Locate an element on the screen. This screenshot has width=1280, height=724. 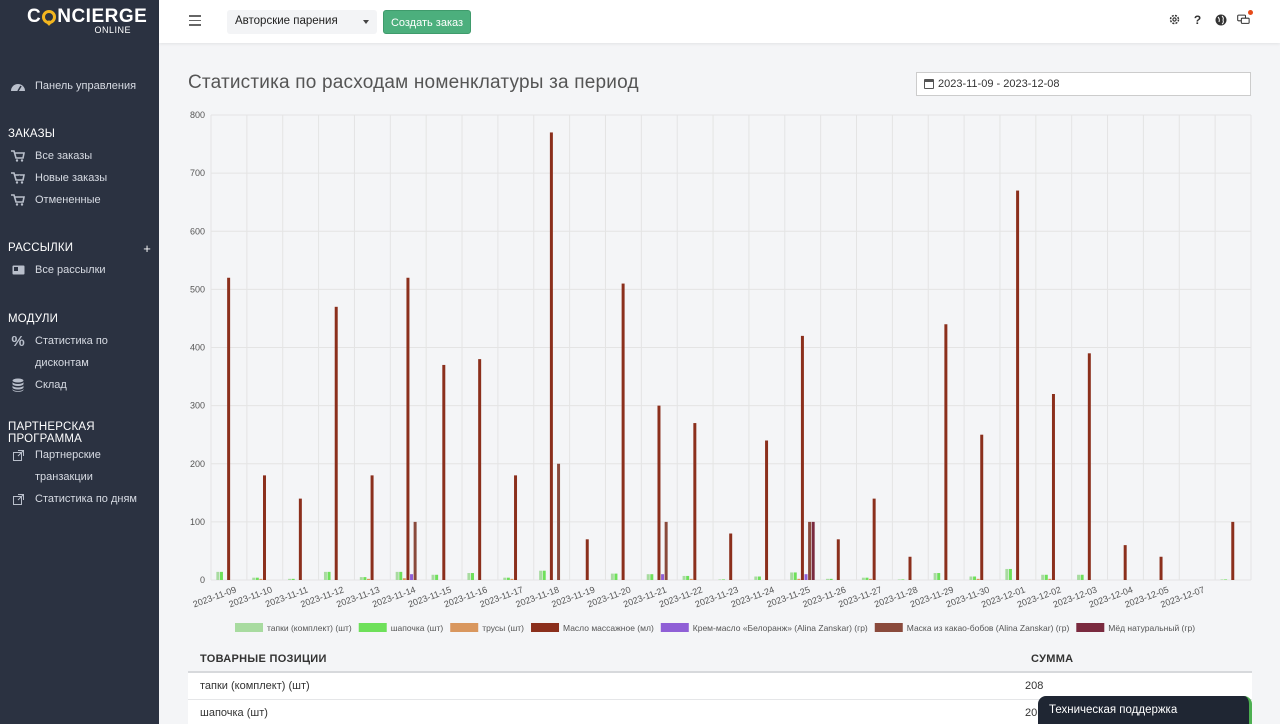
row-sum: 208 is located at coordinates (1034, 686).